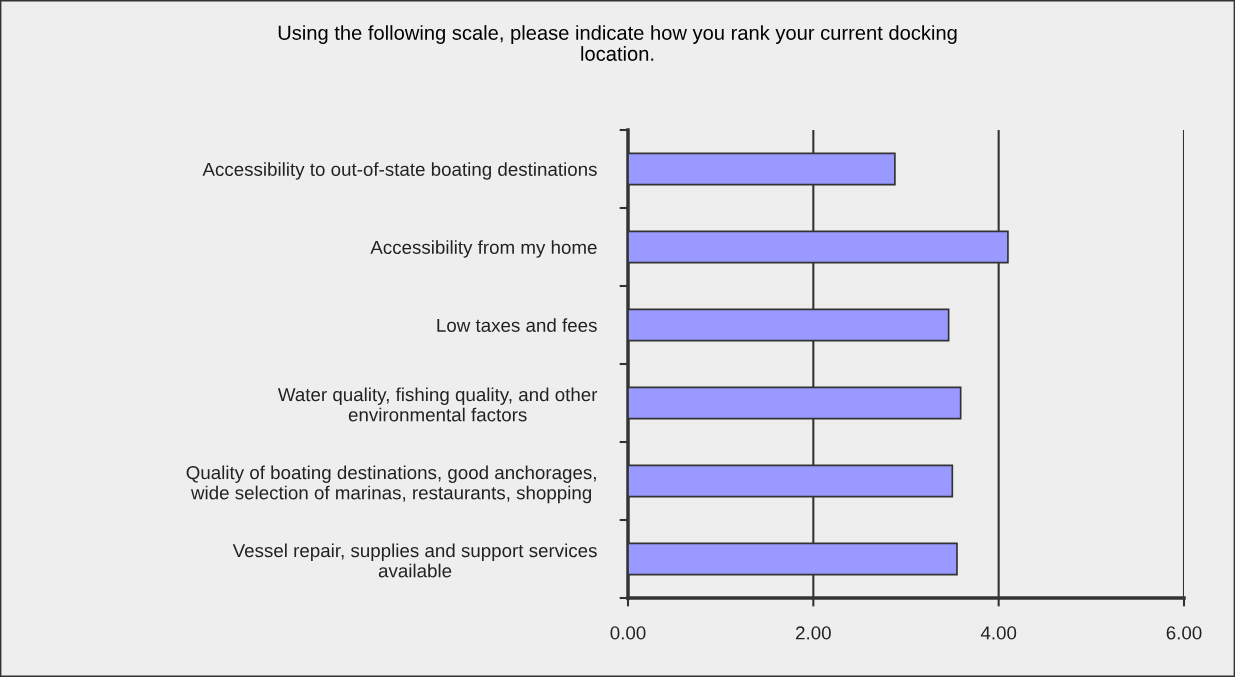 The height and width of the screenshot is (677, 1235). What do you see at coordinates (813, 633) in the screenshot?
I see `x-tick-label: 2.00` at bounding box center [813, 633].